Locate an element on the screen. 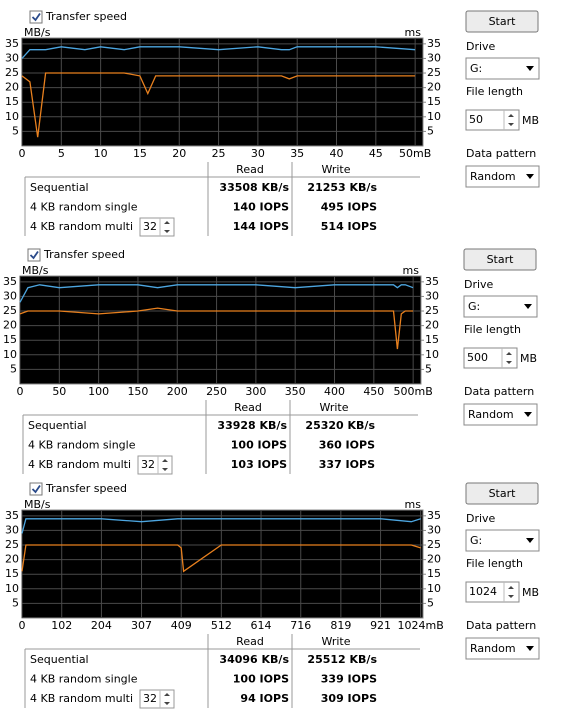 The image size is (563, 722). write-value: 360 IOPS is located at coordinates (347, 445).